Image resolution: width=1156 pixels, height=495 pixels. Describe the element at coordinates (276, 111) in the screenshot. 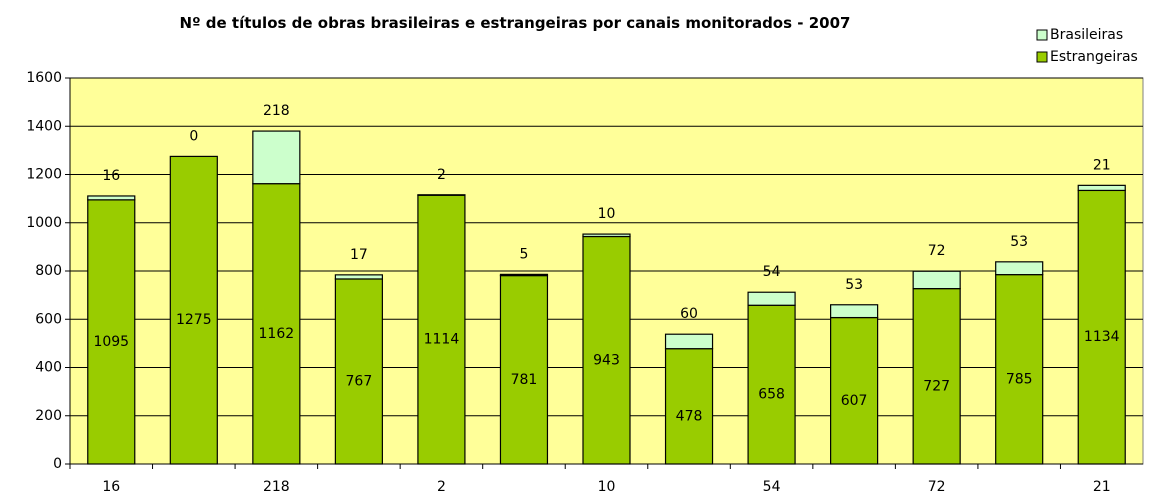

I see `data-label: 218` at that location.